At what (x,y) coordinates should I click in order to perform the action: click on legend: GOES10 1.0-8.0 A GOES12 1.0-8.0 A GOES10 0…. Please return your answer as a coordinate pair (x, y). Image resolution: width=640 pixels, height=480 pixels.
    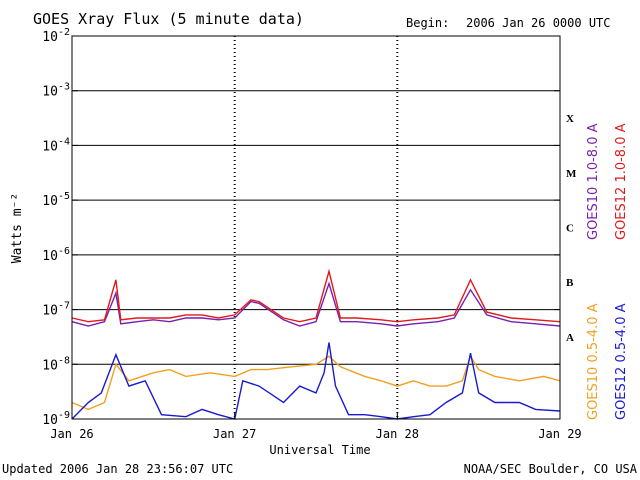
    Looking at the image, I should click on (607, 271).